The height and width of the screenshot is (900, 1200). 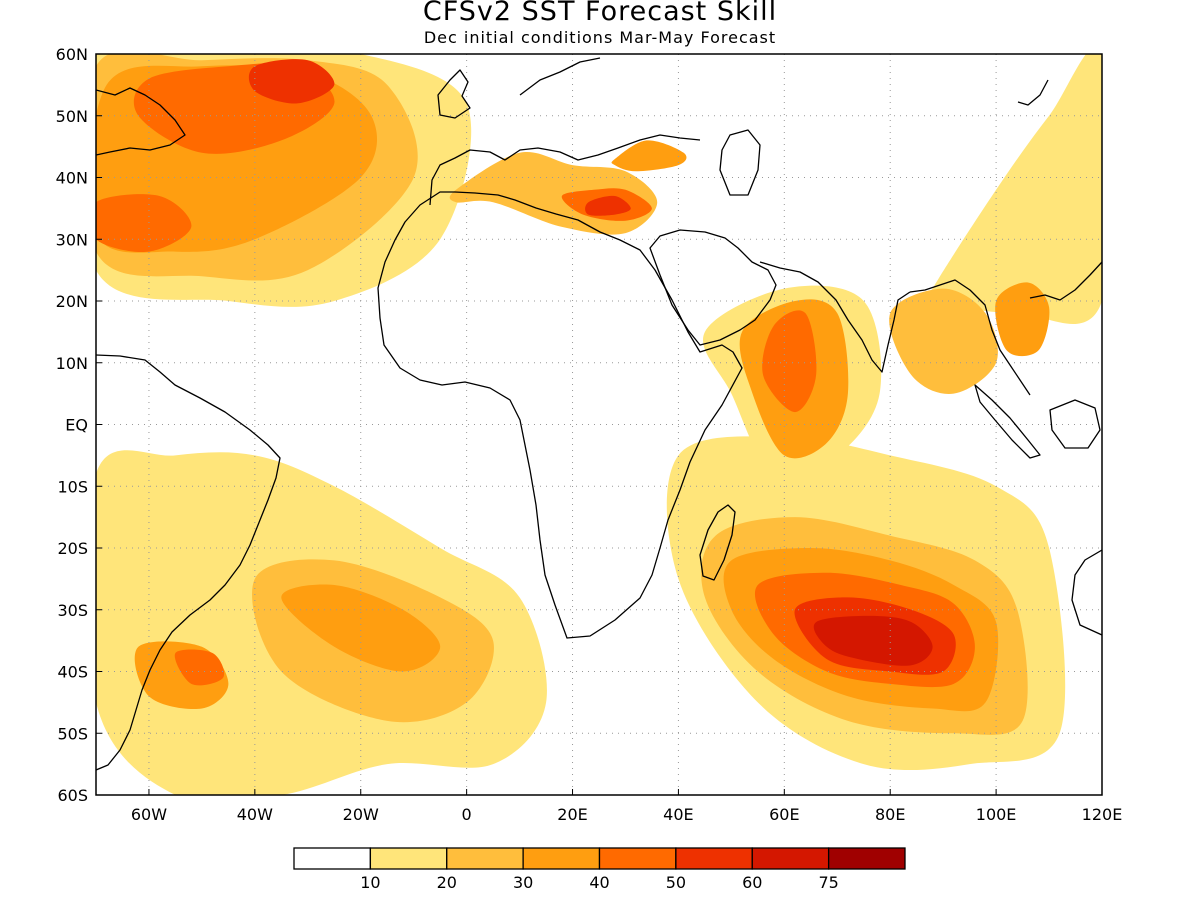 I want to click on coastline-borneo, so click(x=1075, y=424).